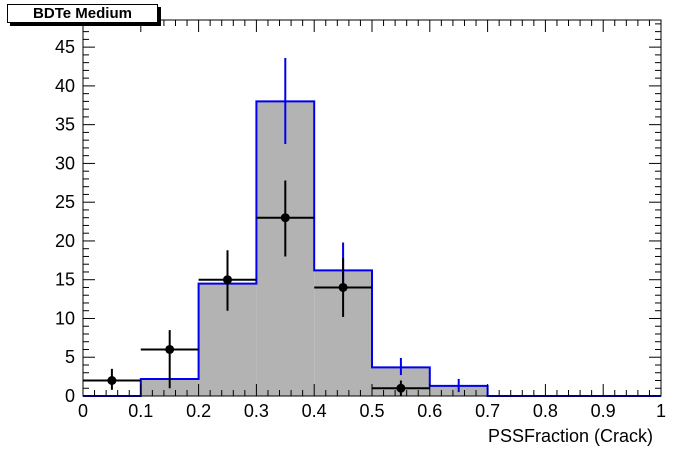 Image resolution: width=696 pixels, height=472 pixels. I want to click on y-tick-label: 45, so click(65, 47).